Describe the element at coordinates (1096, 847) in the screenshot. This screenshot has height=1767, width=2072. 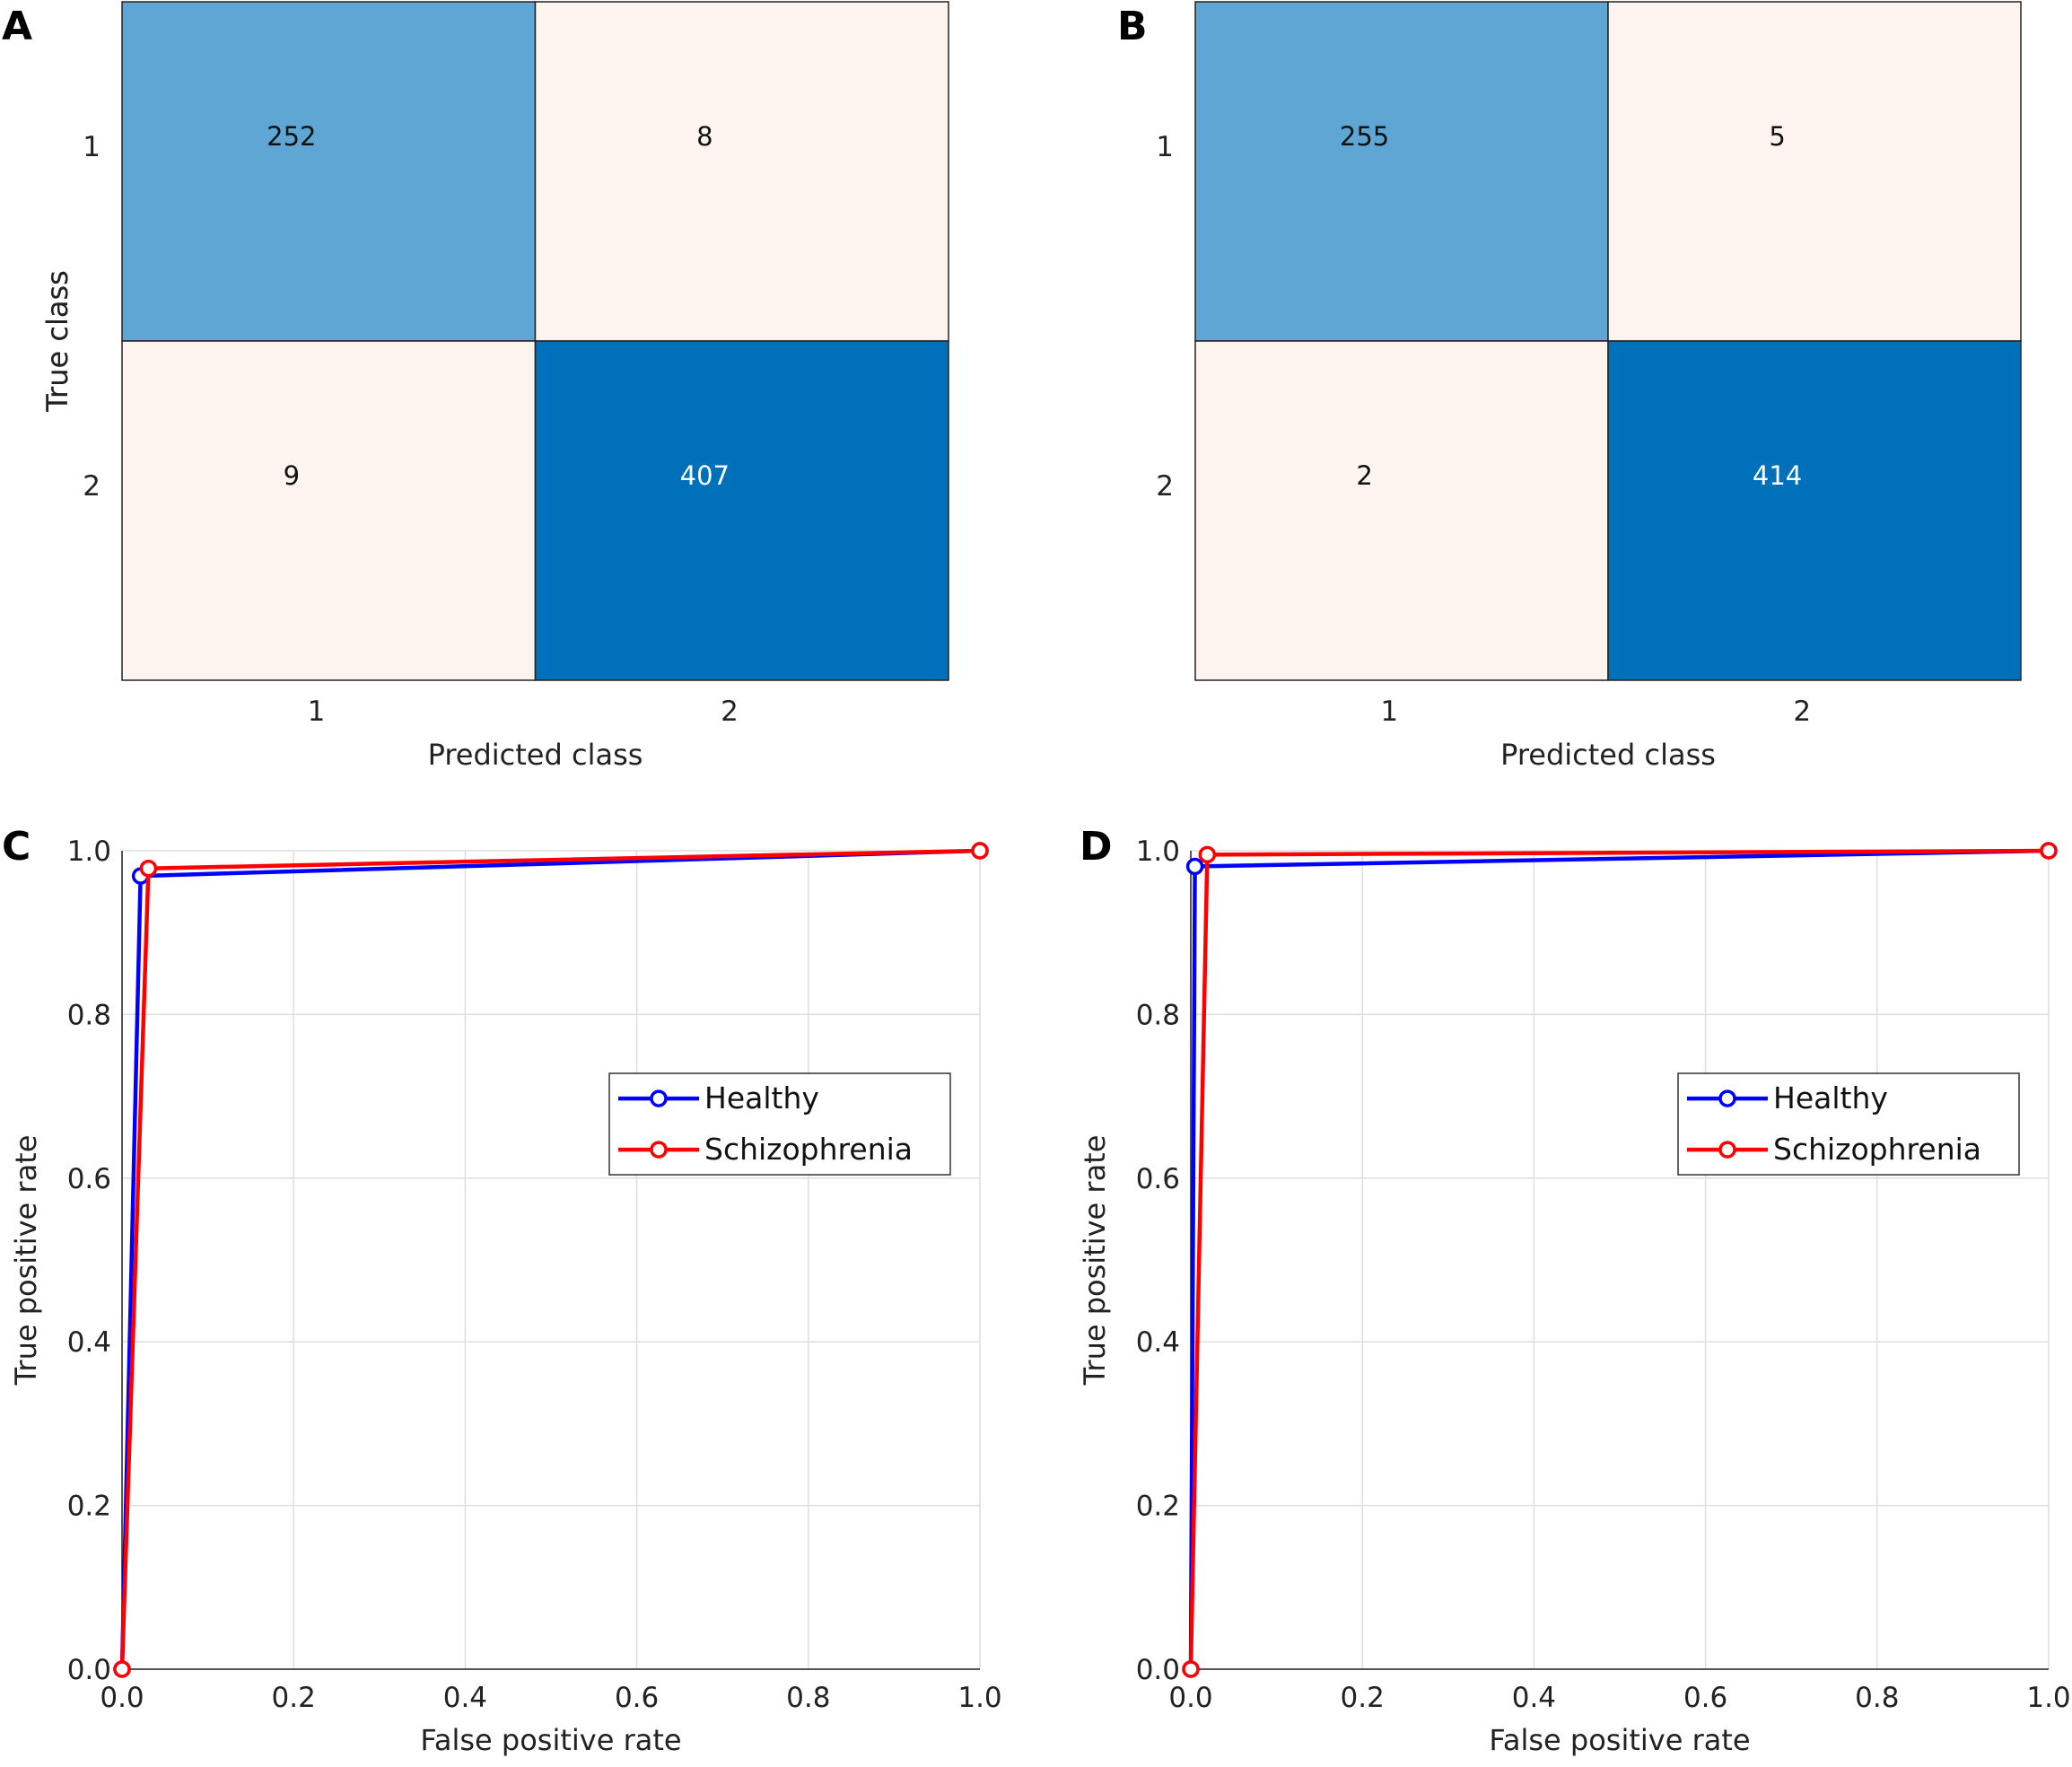
I see `panel-label: D` at that location.